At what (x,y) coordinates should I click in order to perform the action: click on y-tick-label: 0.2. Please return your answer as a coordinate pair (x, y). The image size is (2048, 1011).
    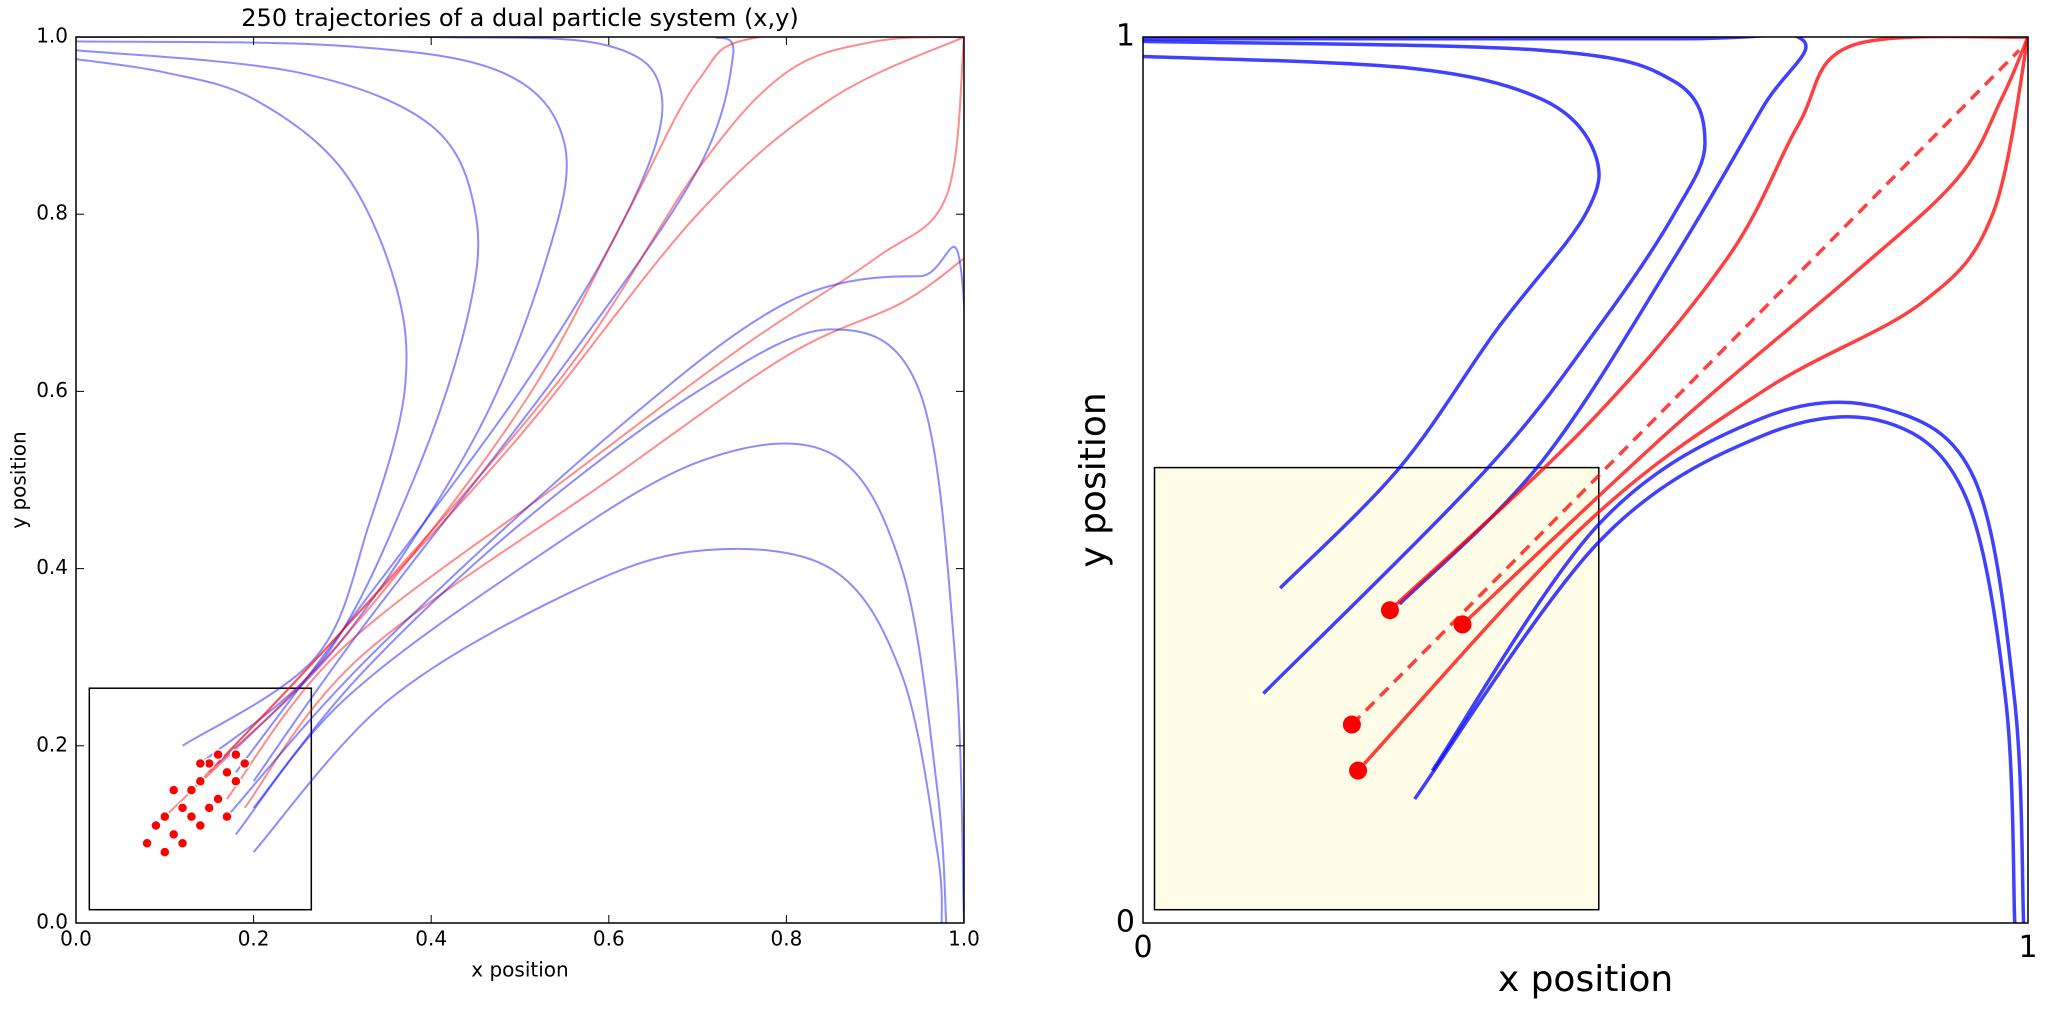
    Looking at the image, I should click on (52, 744).